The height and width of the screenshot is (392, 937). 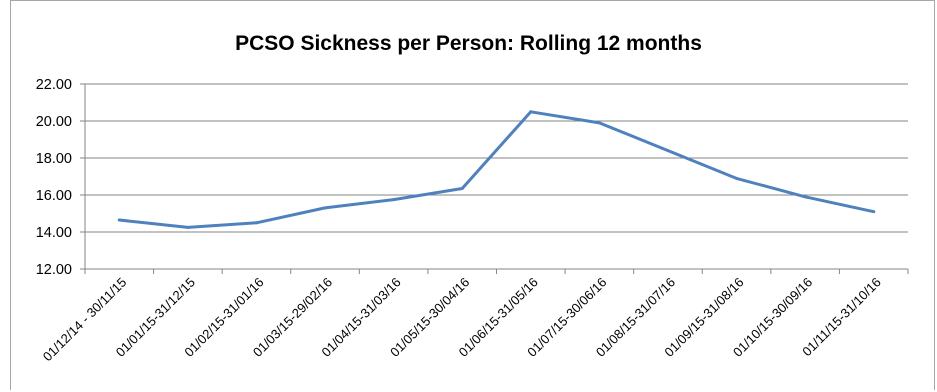 I want to click on y-tick-label: 20.00, so click(x=54, y=122).